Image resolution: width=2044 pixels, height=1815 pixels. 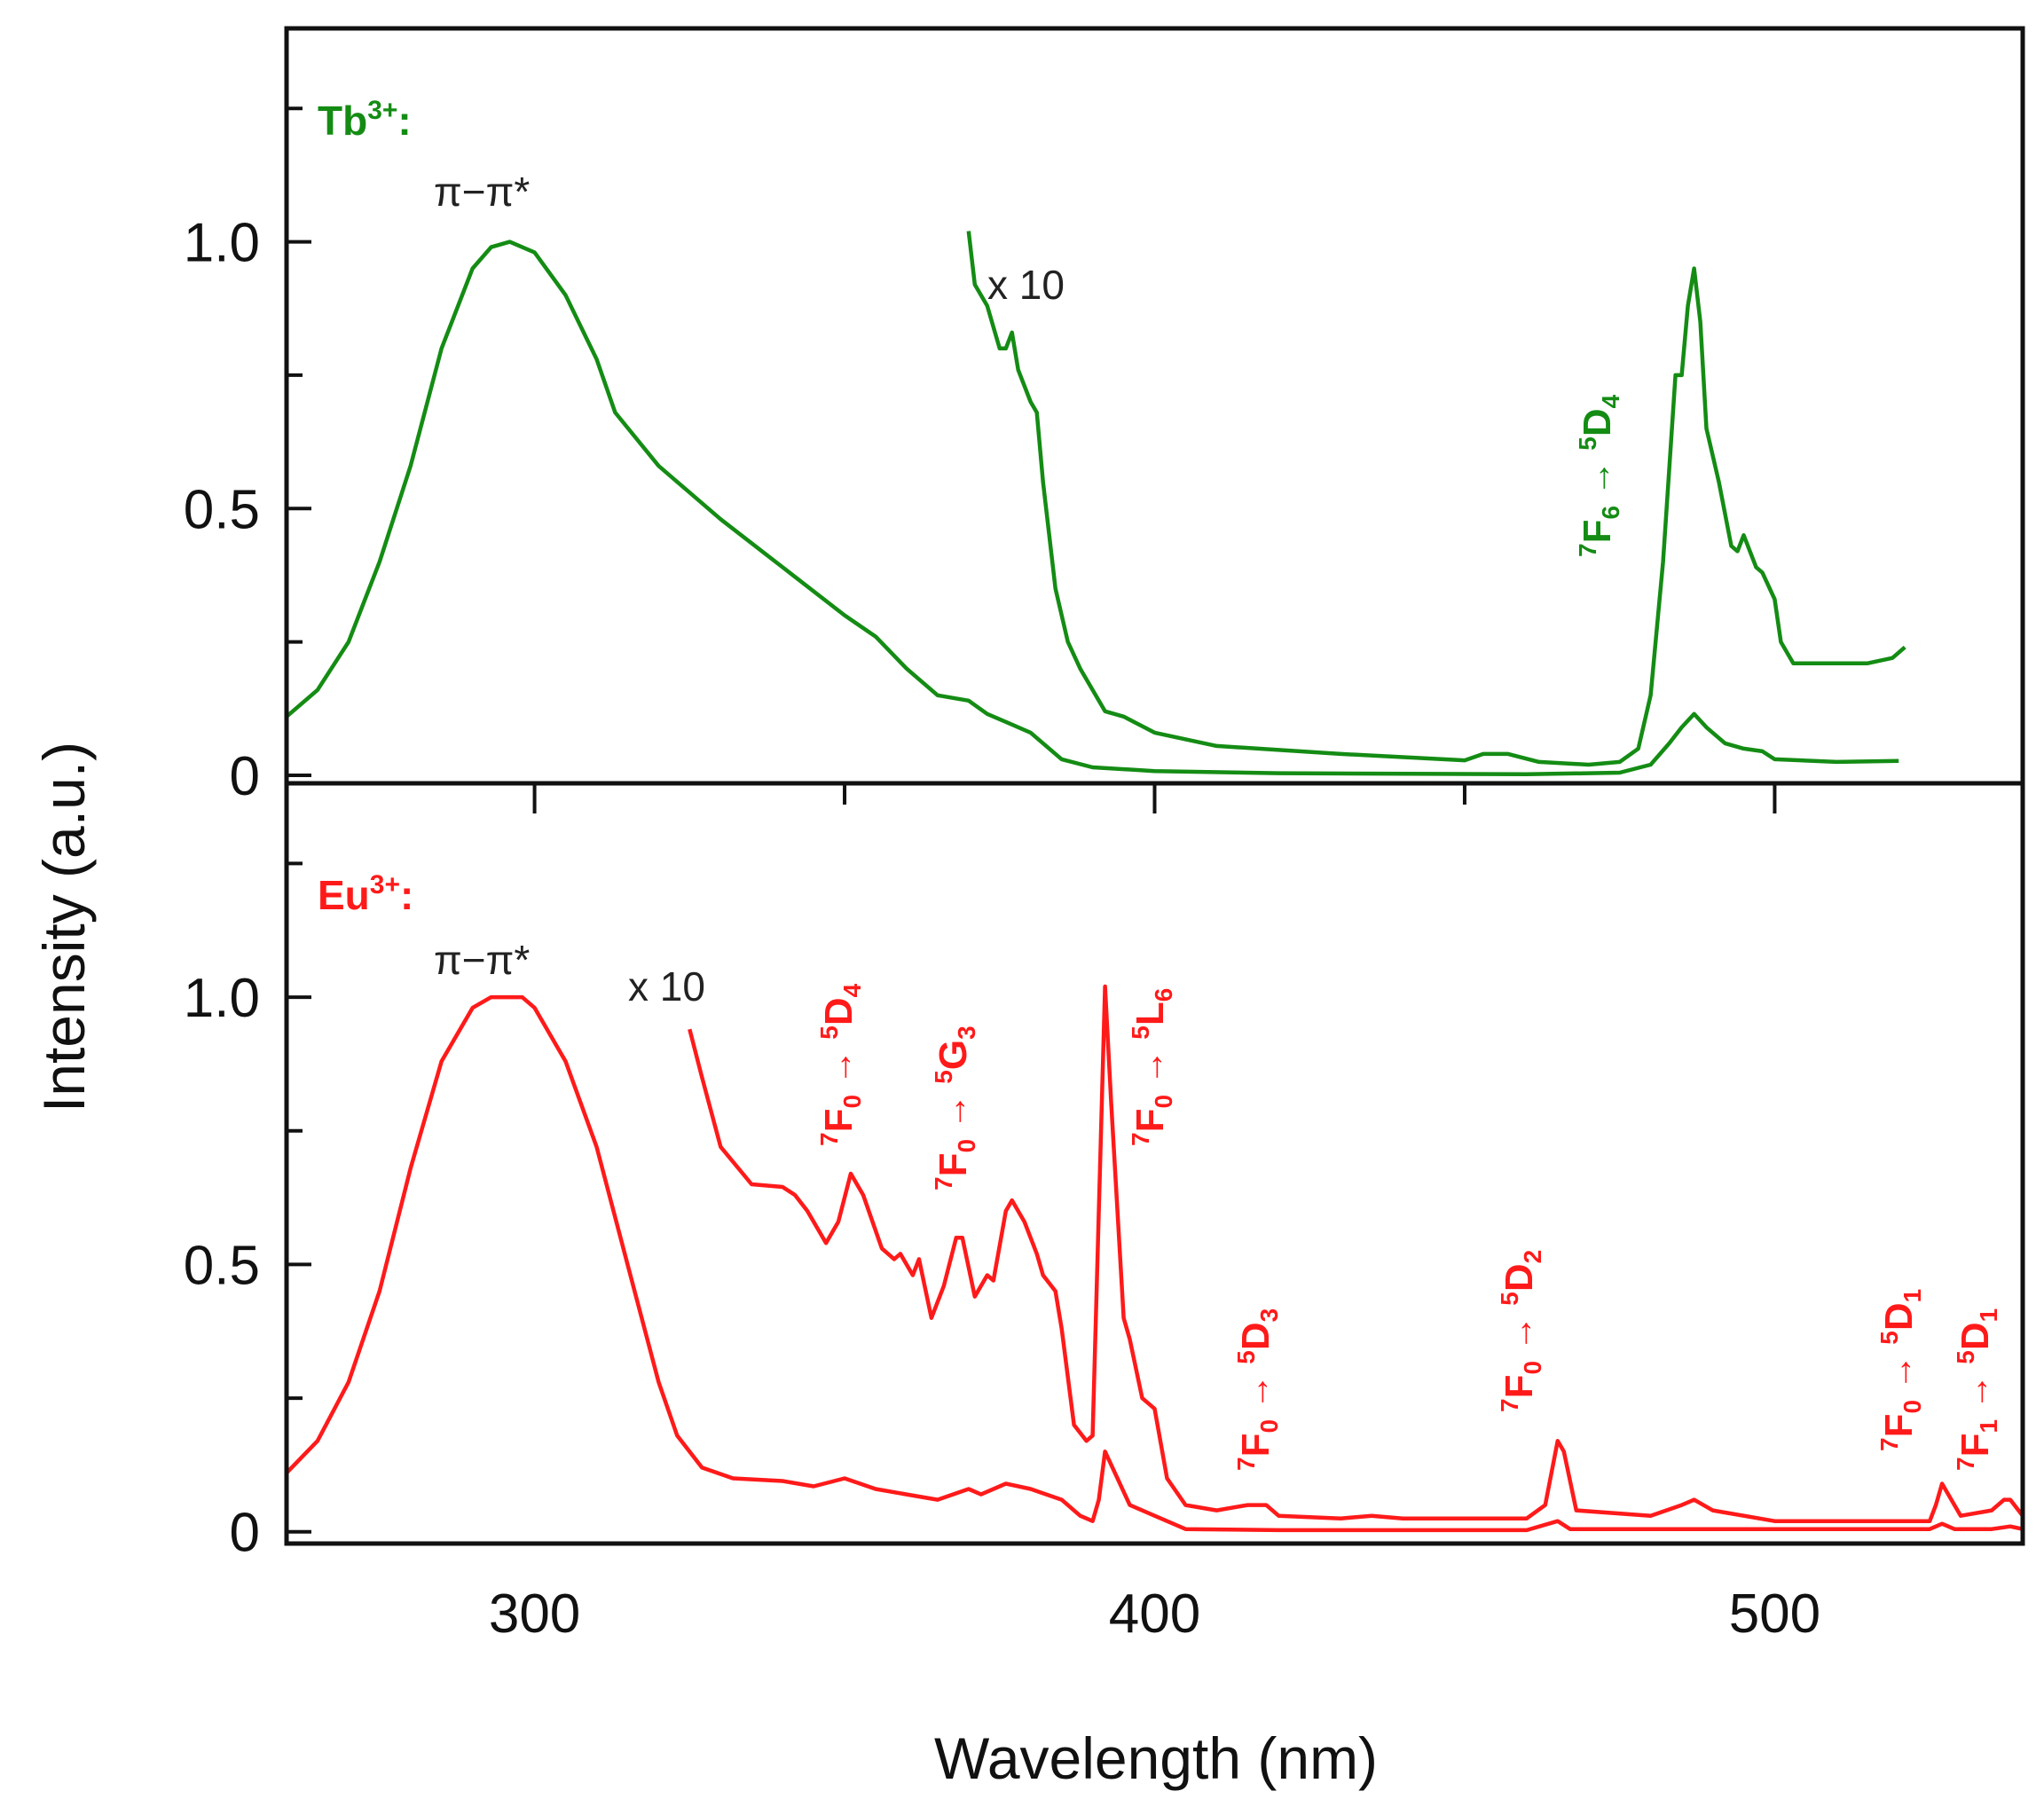 I want to click on transition-label: 7F0 → 5G3, so click(x=955, y=1107).